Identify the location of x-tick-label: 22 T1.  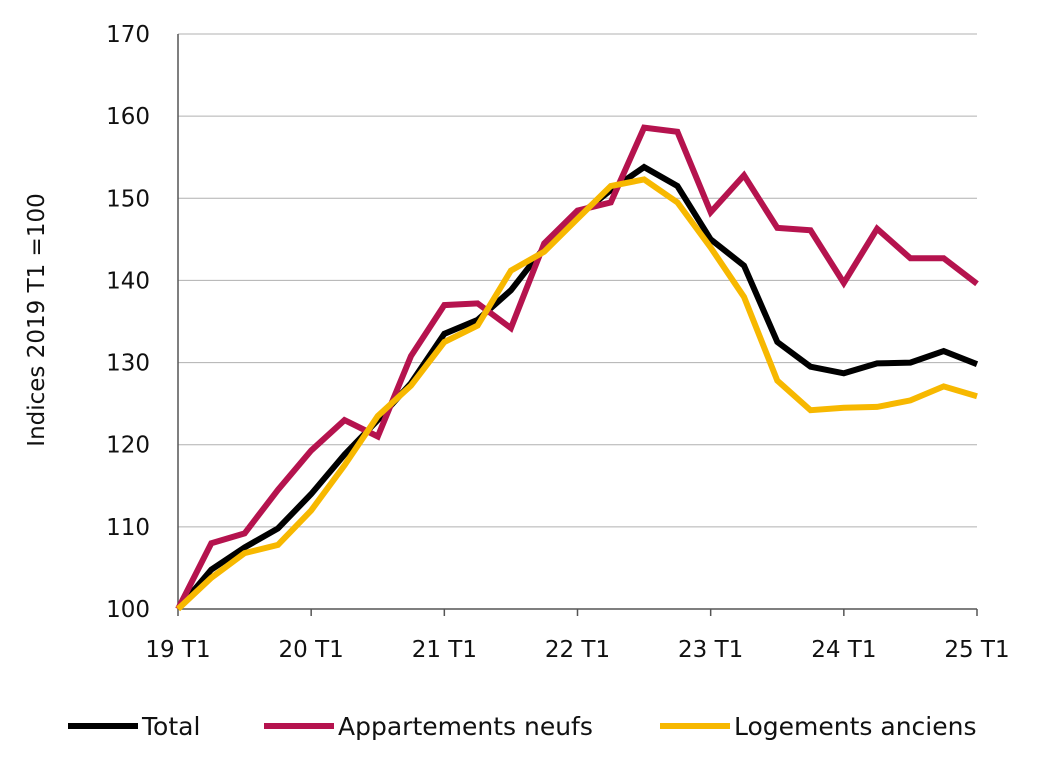
(577, 650).